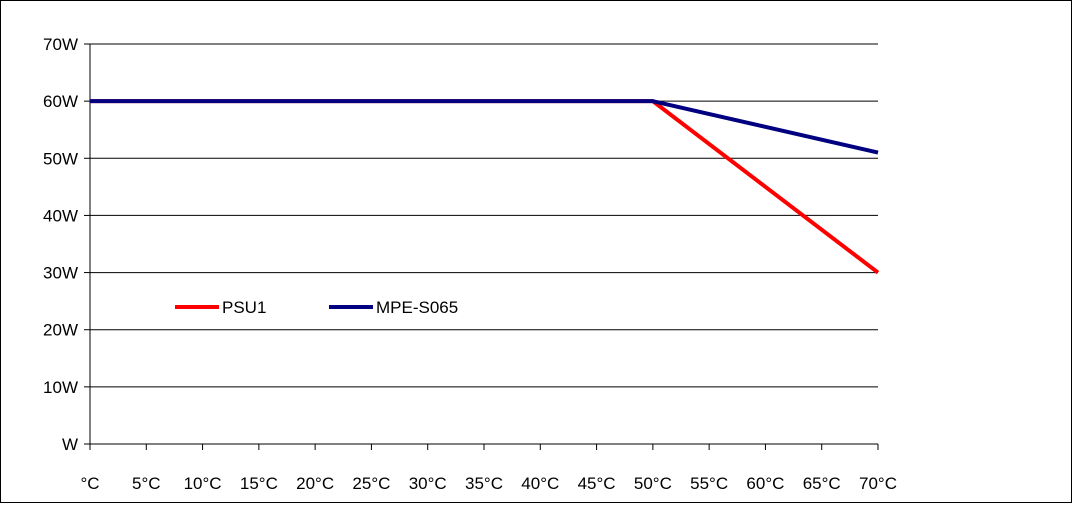  What do you see at coordinates (259, 483) in the screenshot?
I see `x-tick-label: 15°C` at bounding box center [259, 483].